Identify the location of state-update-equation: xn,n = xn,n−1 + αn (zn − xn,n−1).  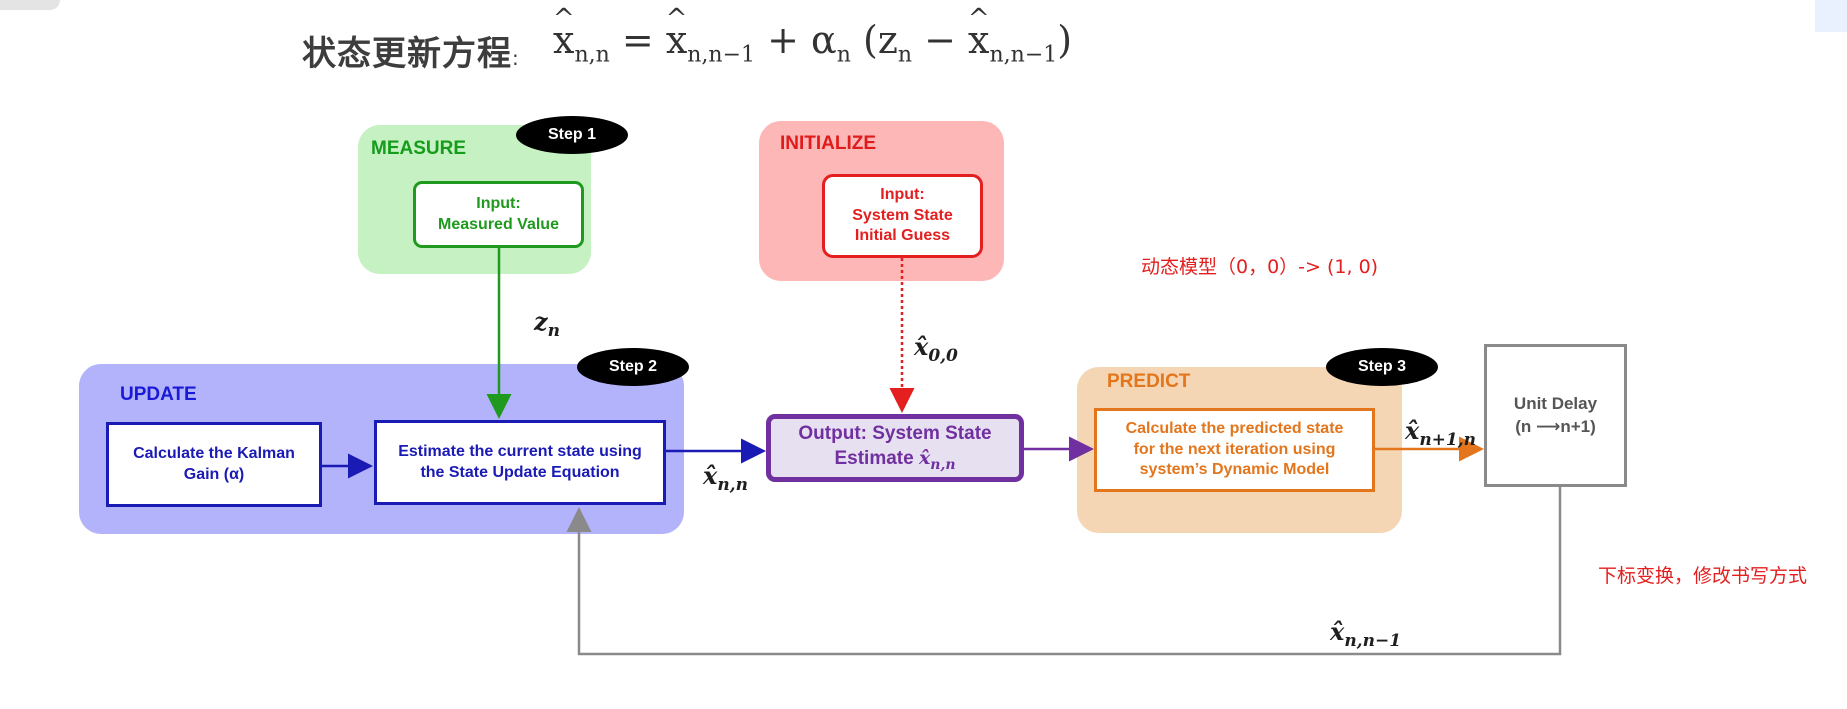
(812, 43).